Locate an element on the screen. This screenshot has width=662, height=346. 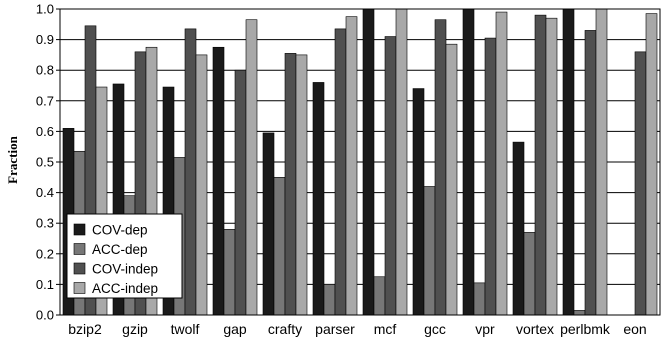
bar-acc-indep-gcc is located at coordinates (451, 179).